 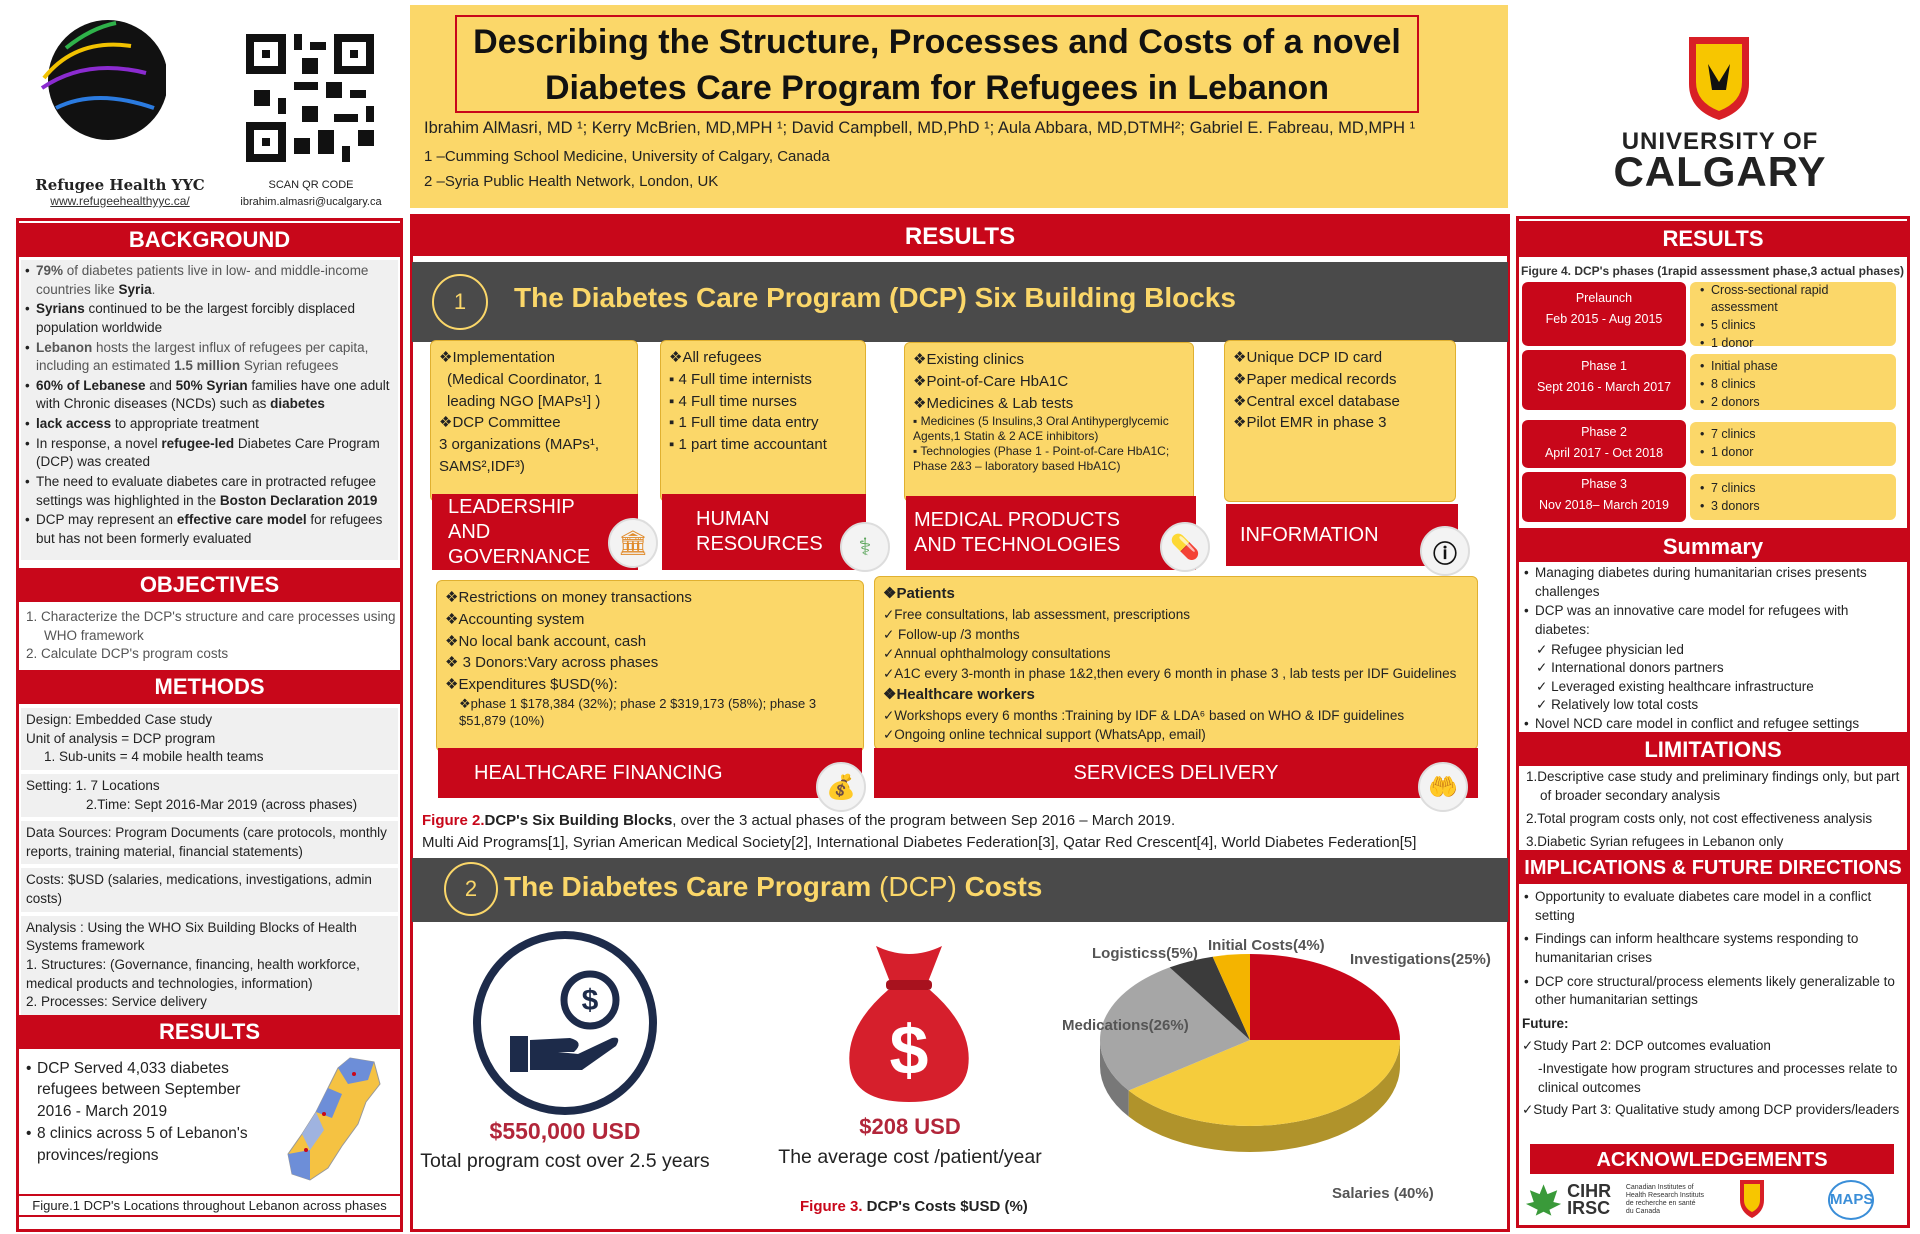 I want to click on pie-label-investigations: Investigations(25%), so click(x=1420, y=959).